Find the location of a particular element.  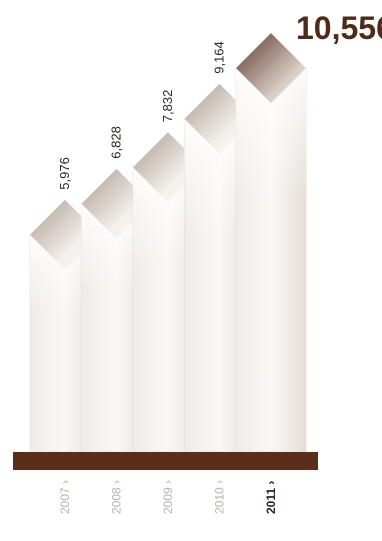

data-label: 9,164 is located at coordinates (219, 57).